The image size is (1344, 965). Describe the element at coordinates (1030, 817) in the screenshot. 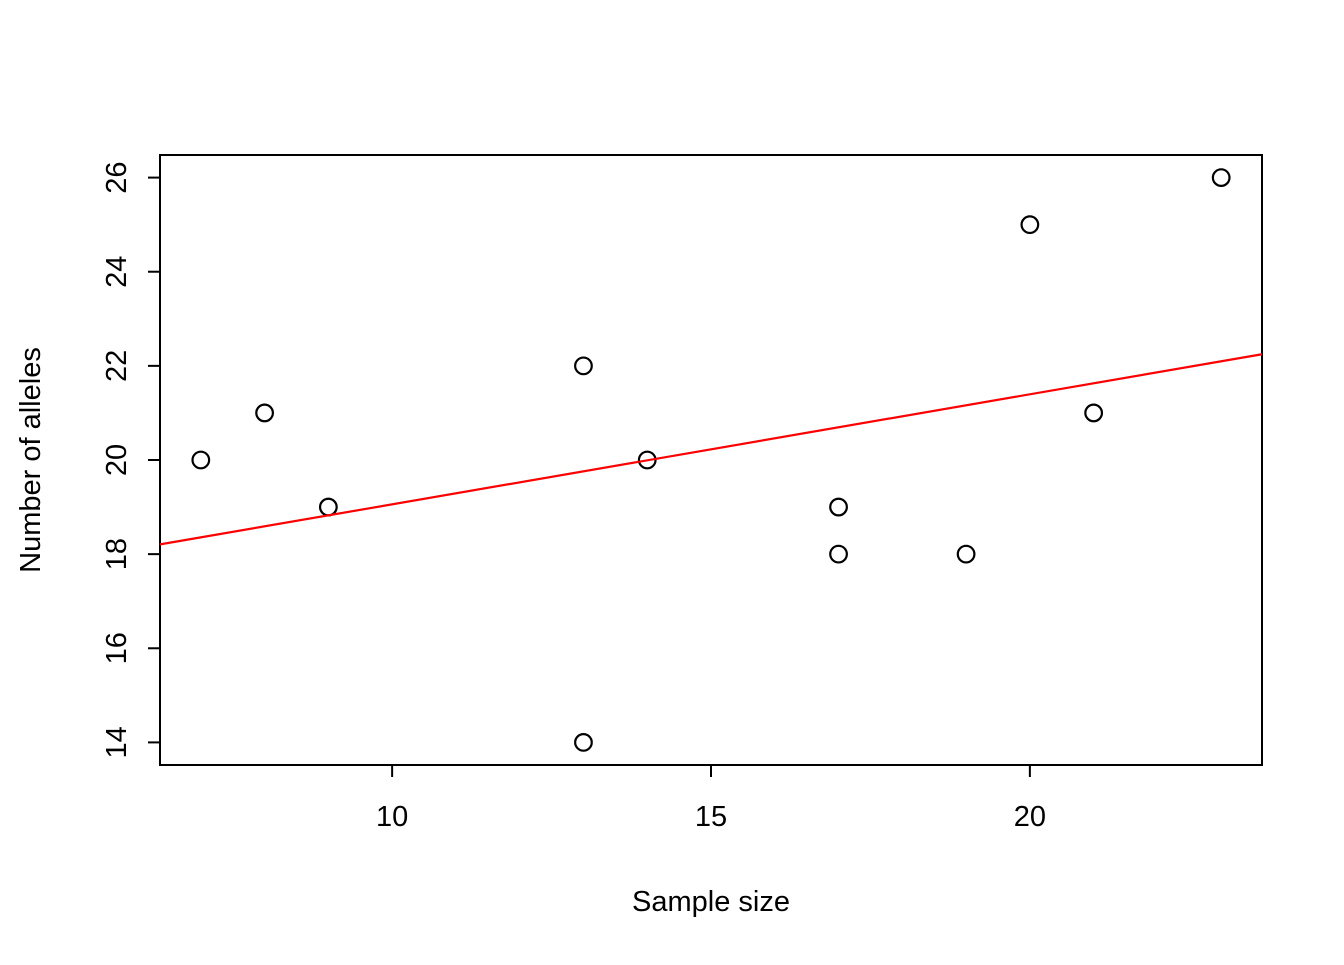

I see `x-tick-label: 20` at that location.